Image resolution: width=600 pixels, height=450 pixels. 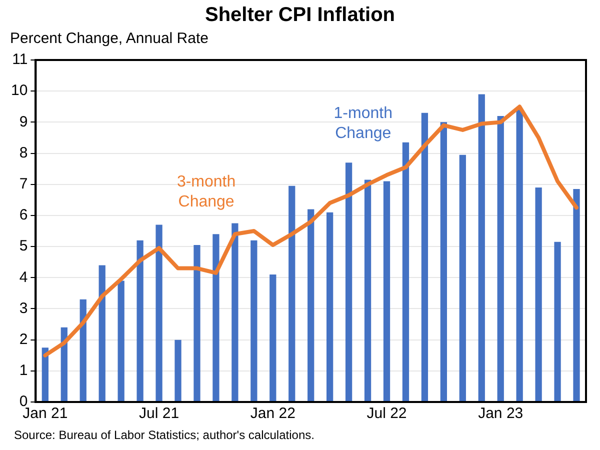 What do you see at coordinates (23, 184) in the screenshot?
I see `y-tick-label: 7` at bounding box center [23, 184].